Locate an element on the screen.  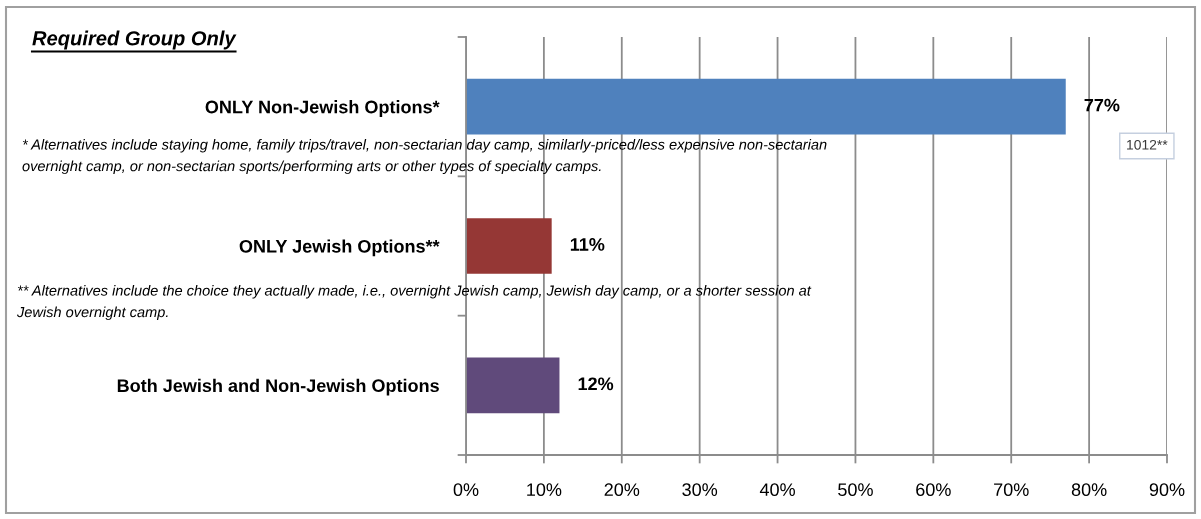
x-tick-label: 0% is located at coordinates (466, 490).